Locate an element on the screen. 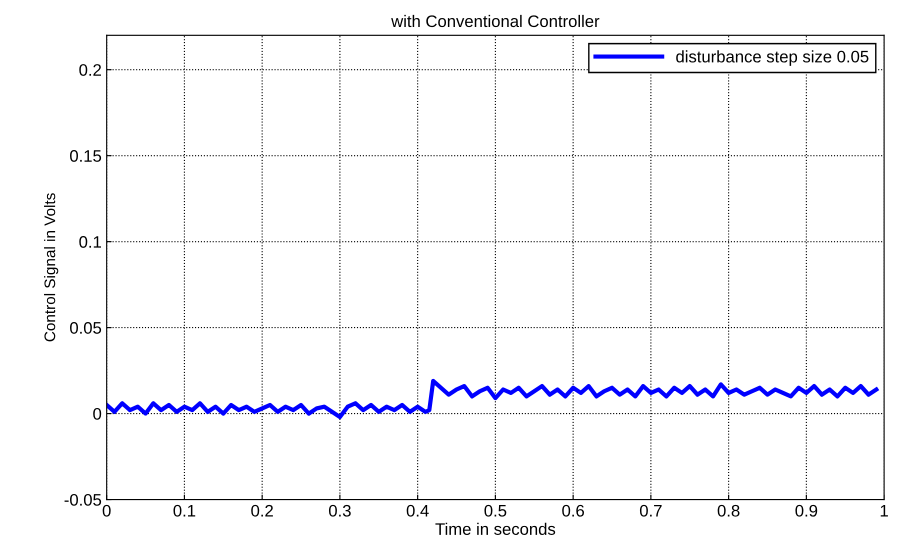 This screenshot has height=543, width=904. x-tick-label: 0.9 is located at coordinates (806, 510).